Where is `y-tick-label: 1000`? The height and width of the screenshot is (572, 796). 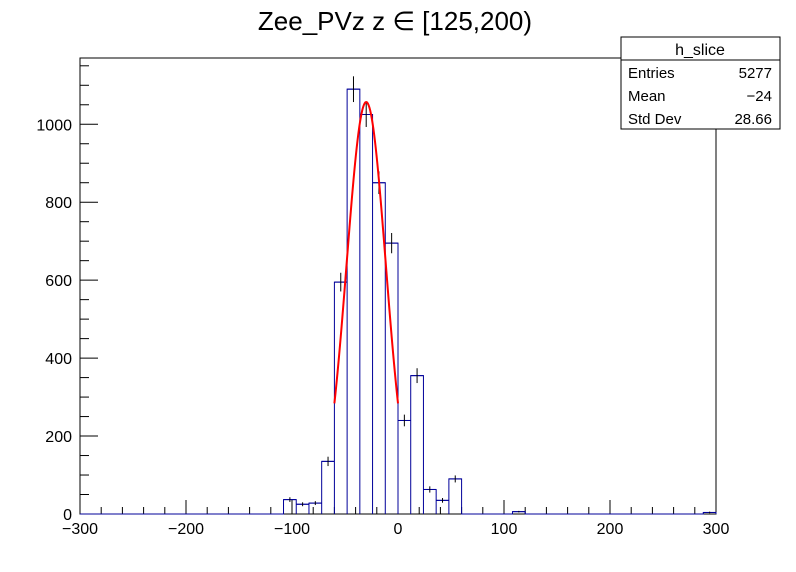
y-tick-label: 1000 is located at coordinates (54, 125).